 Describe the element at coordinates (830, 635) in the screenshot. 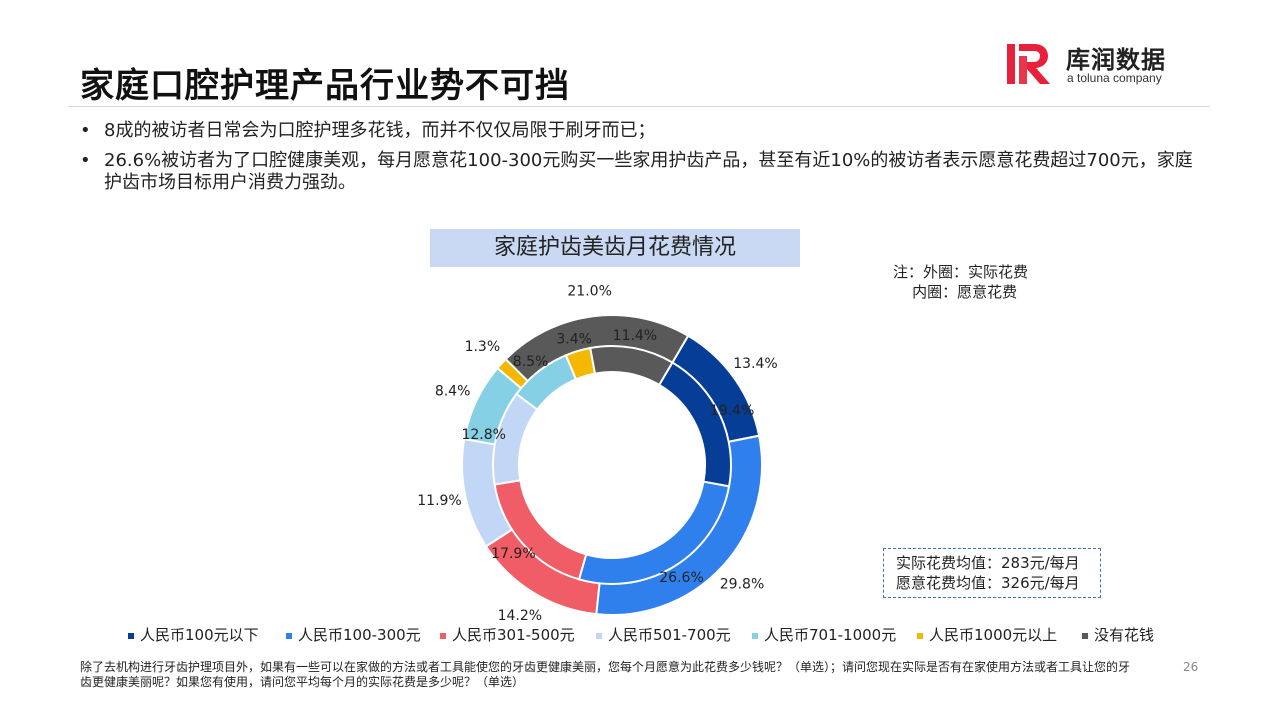

I see `legend-label: 人民币701-1000元` at that location.